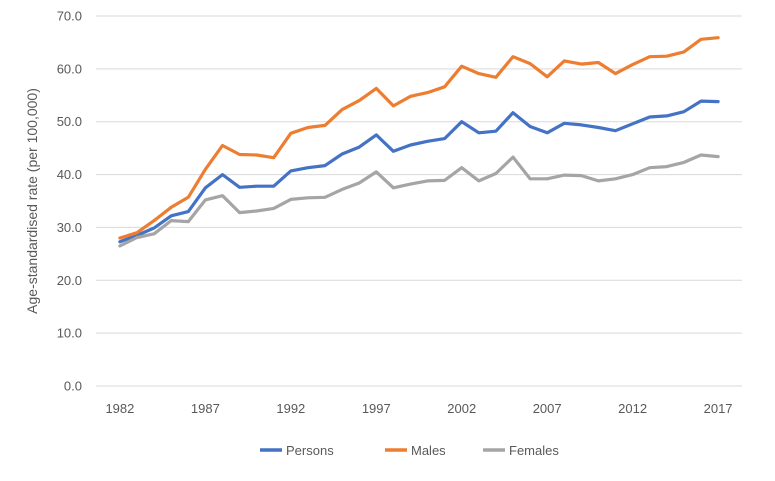  I want to click on y-tick-label: 70.0, so click(69, 16).